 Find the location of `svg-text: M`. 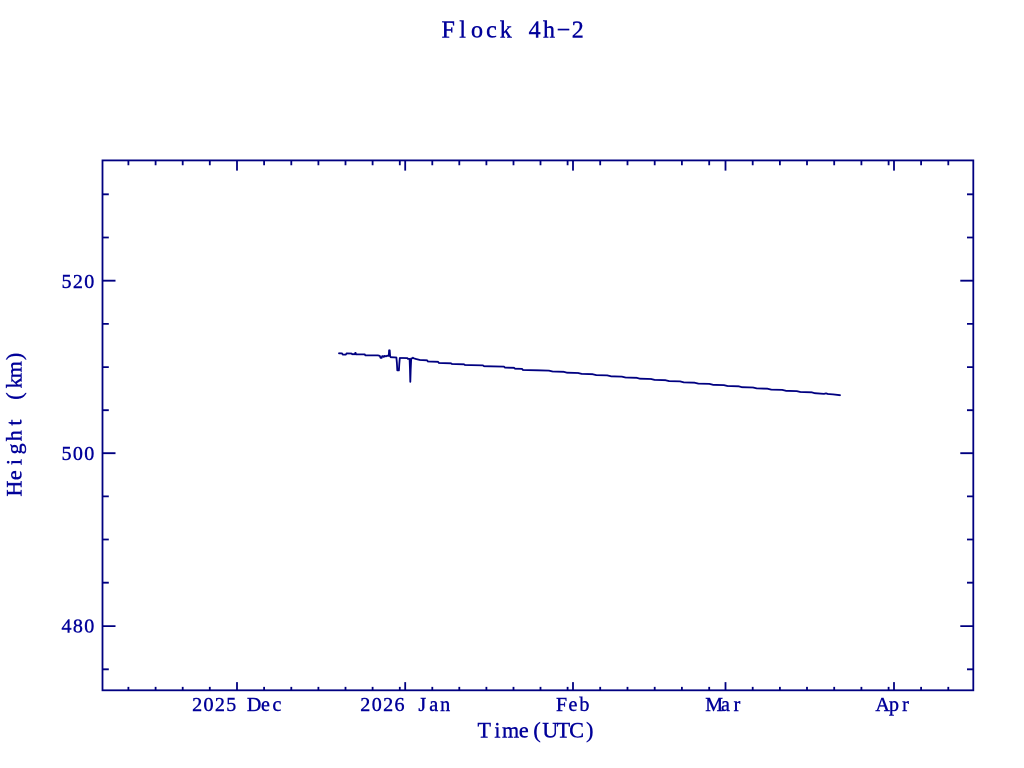

svg-text: M is located at coordinates (714, 705).